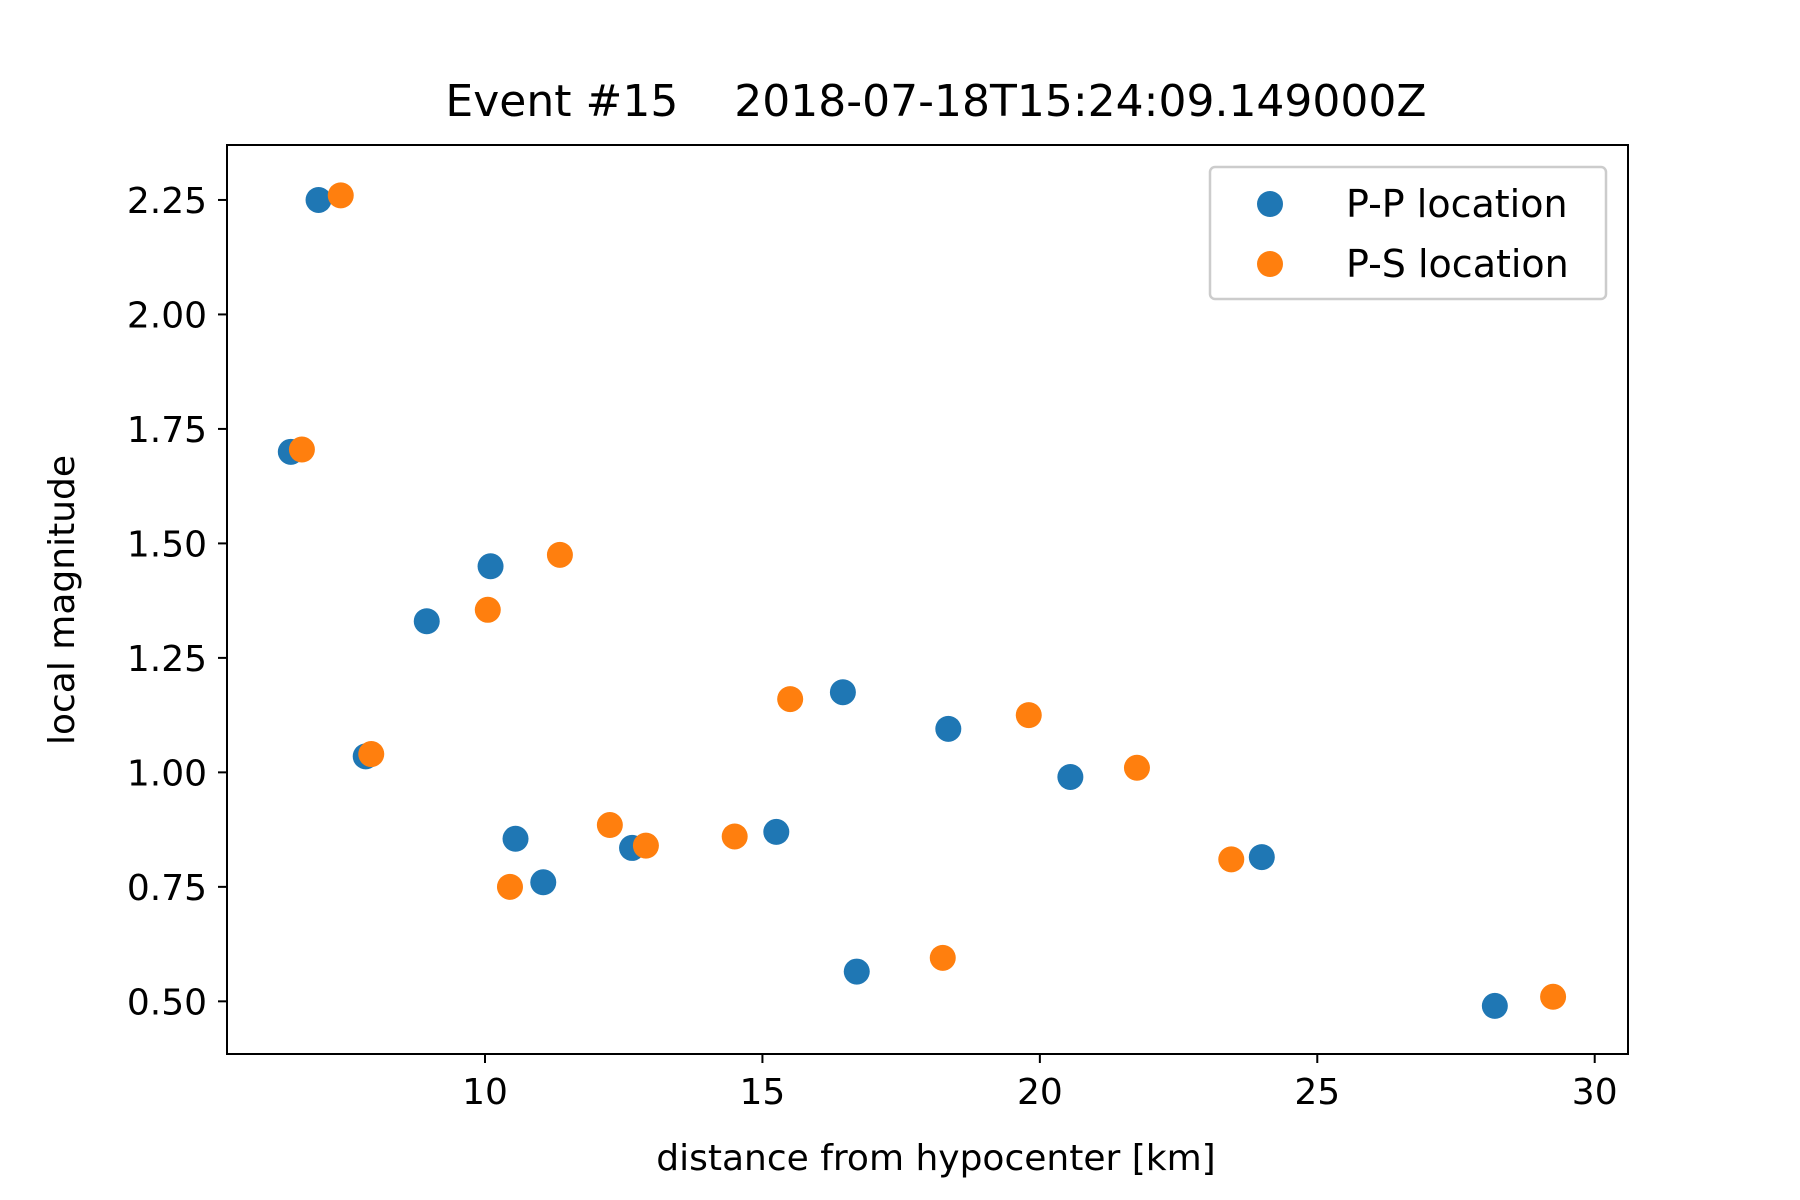 The image size is (1800, 1200). I want to click on y-tick-label: 2.25, so click(167, 201).